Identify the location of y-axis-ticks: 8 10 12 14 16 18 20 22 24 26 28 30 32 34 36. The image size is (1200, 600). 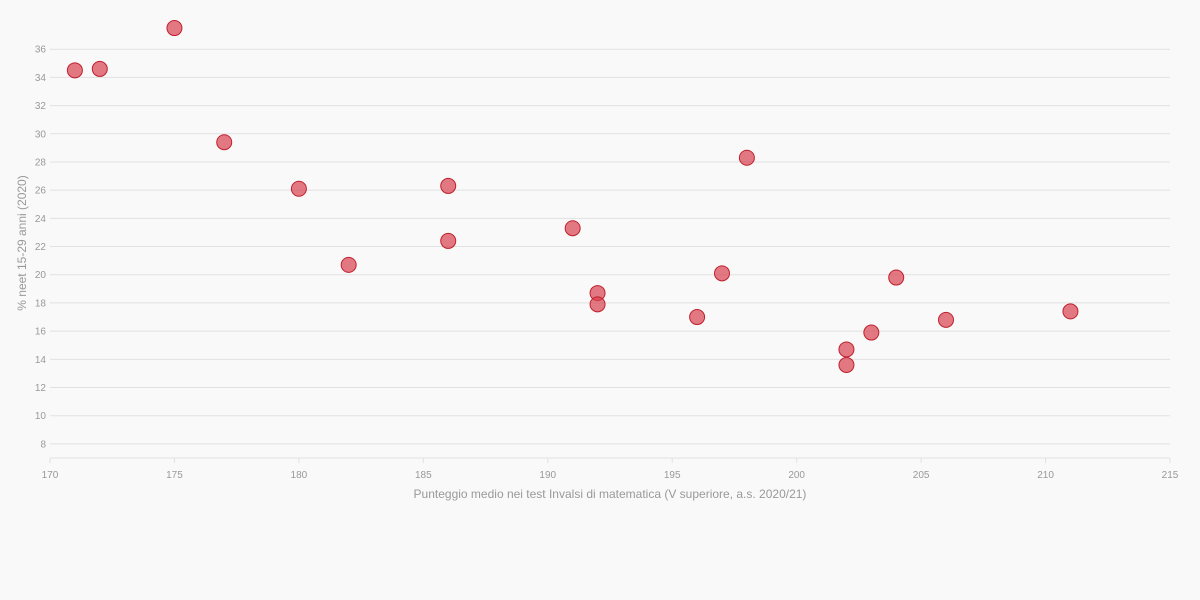
(41, 248).